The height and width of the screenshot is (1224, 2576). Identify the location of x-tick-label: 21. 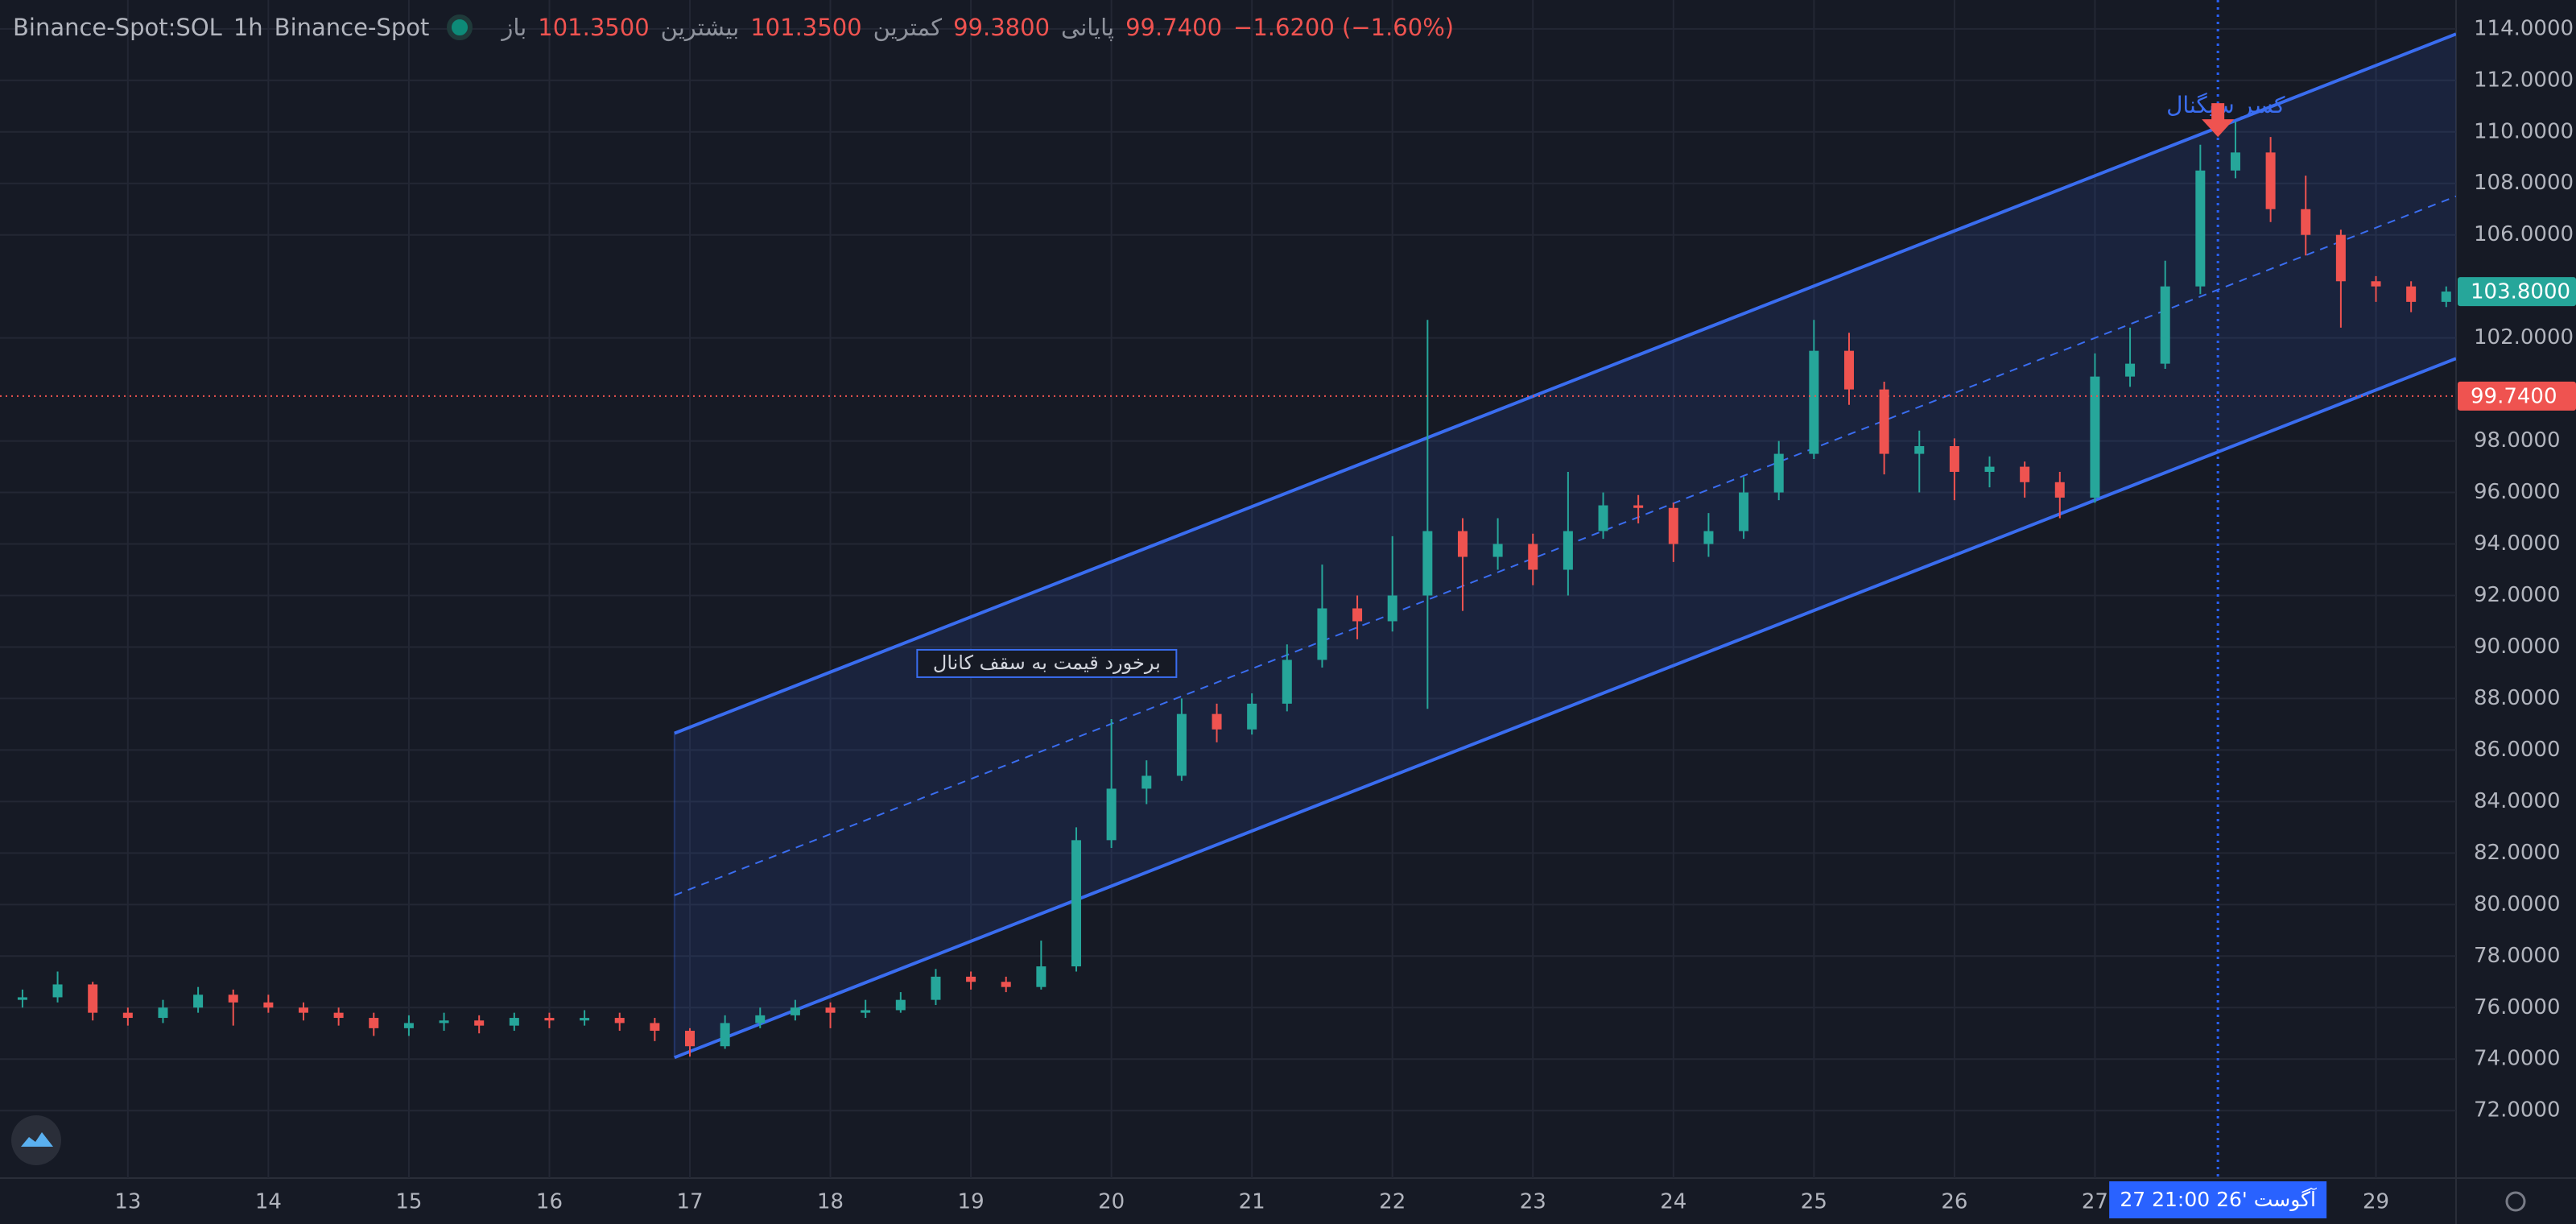
(1252, 1202).